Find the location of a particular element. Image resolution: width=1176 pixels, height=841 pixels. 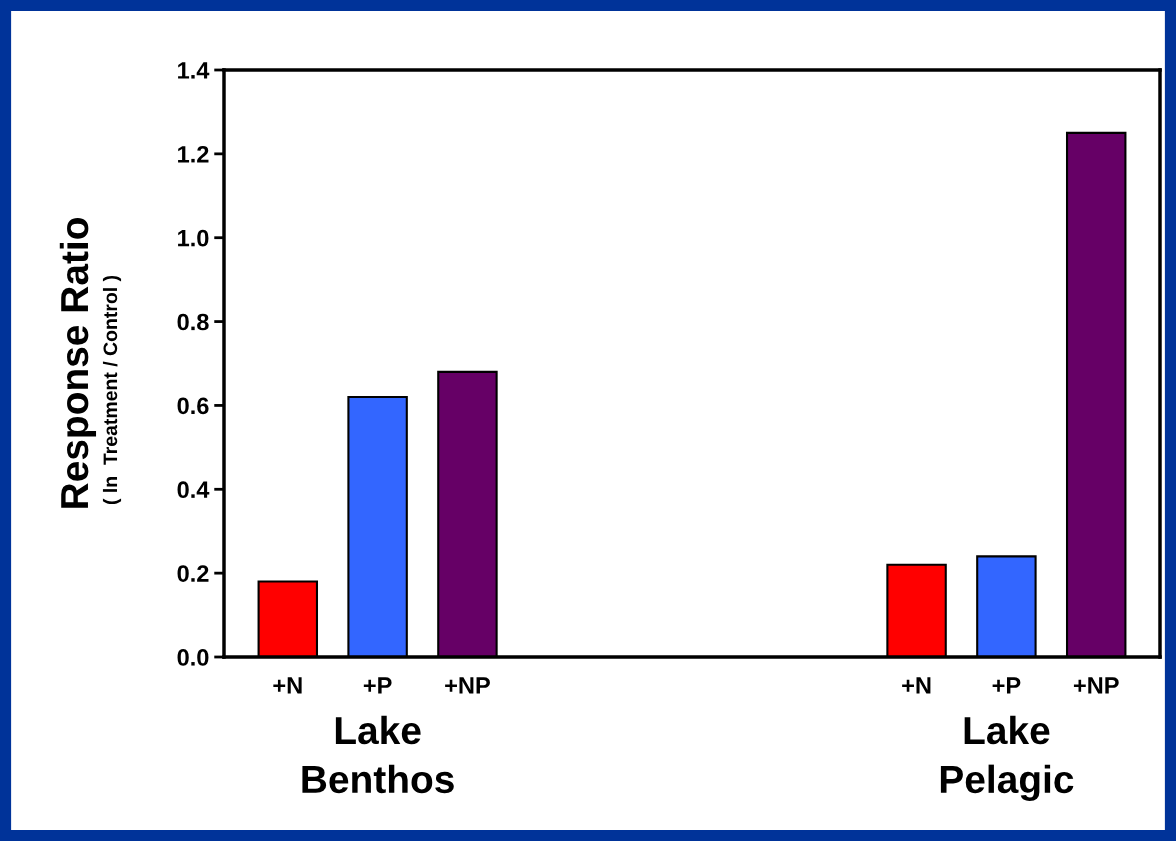

y-tick-label: 1.0 is located at coordinates (193, 238).